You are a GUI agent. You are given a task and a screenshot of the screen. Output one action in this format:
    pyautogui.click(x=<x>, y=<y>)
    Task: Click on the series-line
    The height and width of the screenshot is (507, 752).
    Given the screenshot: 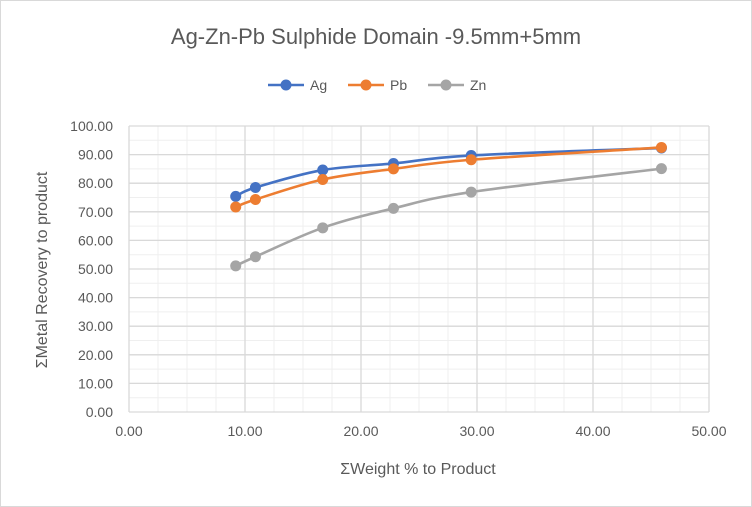 What is the action you would take?
    pyautogui.click(x=448, y=172)
    